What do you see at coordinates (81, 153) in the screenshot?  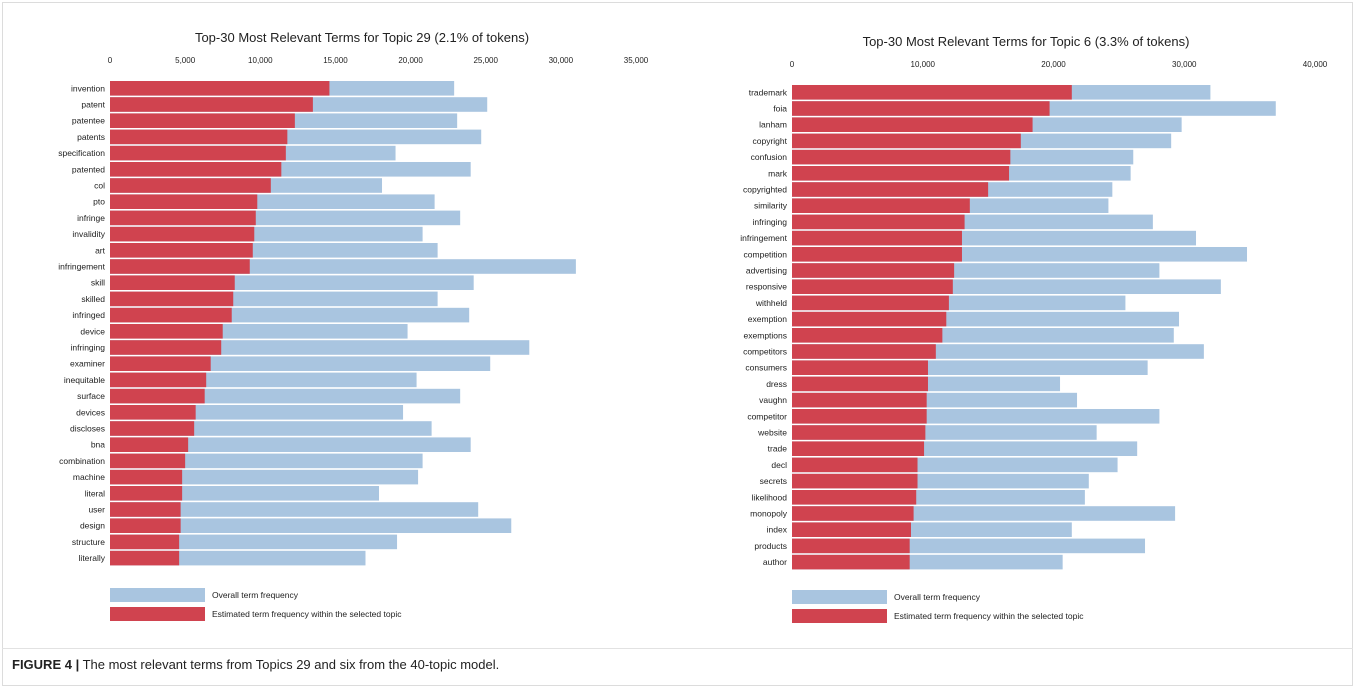 I see `category-label: specification` at bounding box center [81, 153].